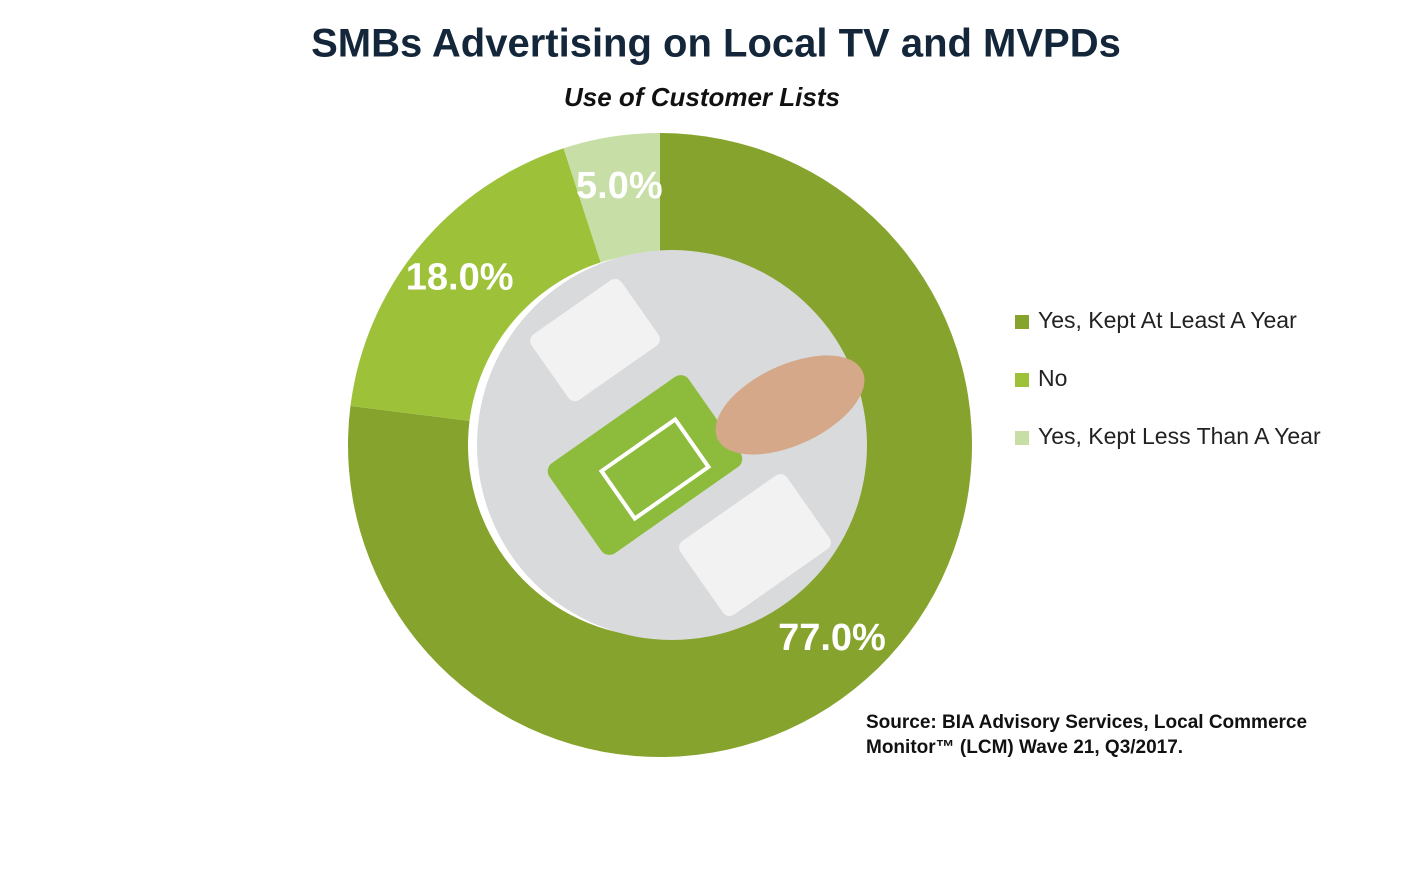 This screenshot has width=1424, height=880. I want to click on data-label: 18.0%, so click(460, 277).